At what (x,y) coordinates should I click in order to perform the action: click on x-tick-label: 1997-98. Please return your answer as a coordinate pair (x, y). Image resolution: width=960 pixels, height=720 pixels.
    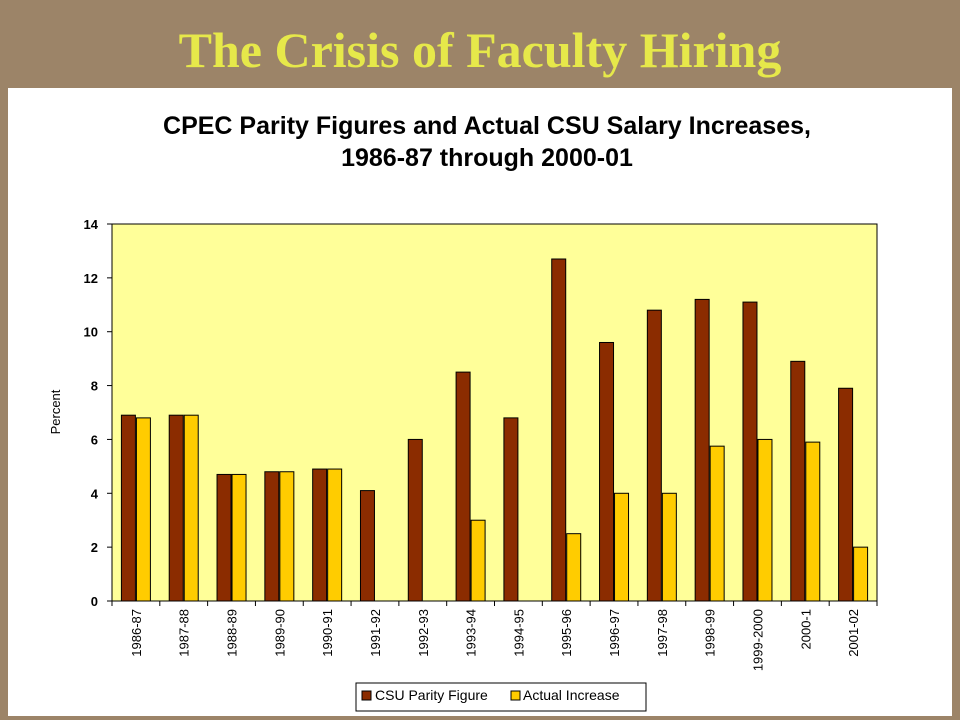
    Looking at the image, I should click on (662, 633).